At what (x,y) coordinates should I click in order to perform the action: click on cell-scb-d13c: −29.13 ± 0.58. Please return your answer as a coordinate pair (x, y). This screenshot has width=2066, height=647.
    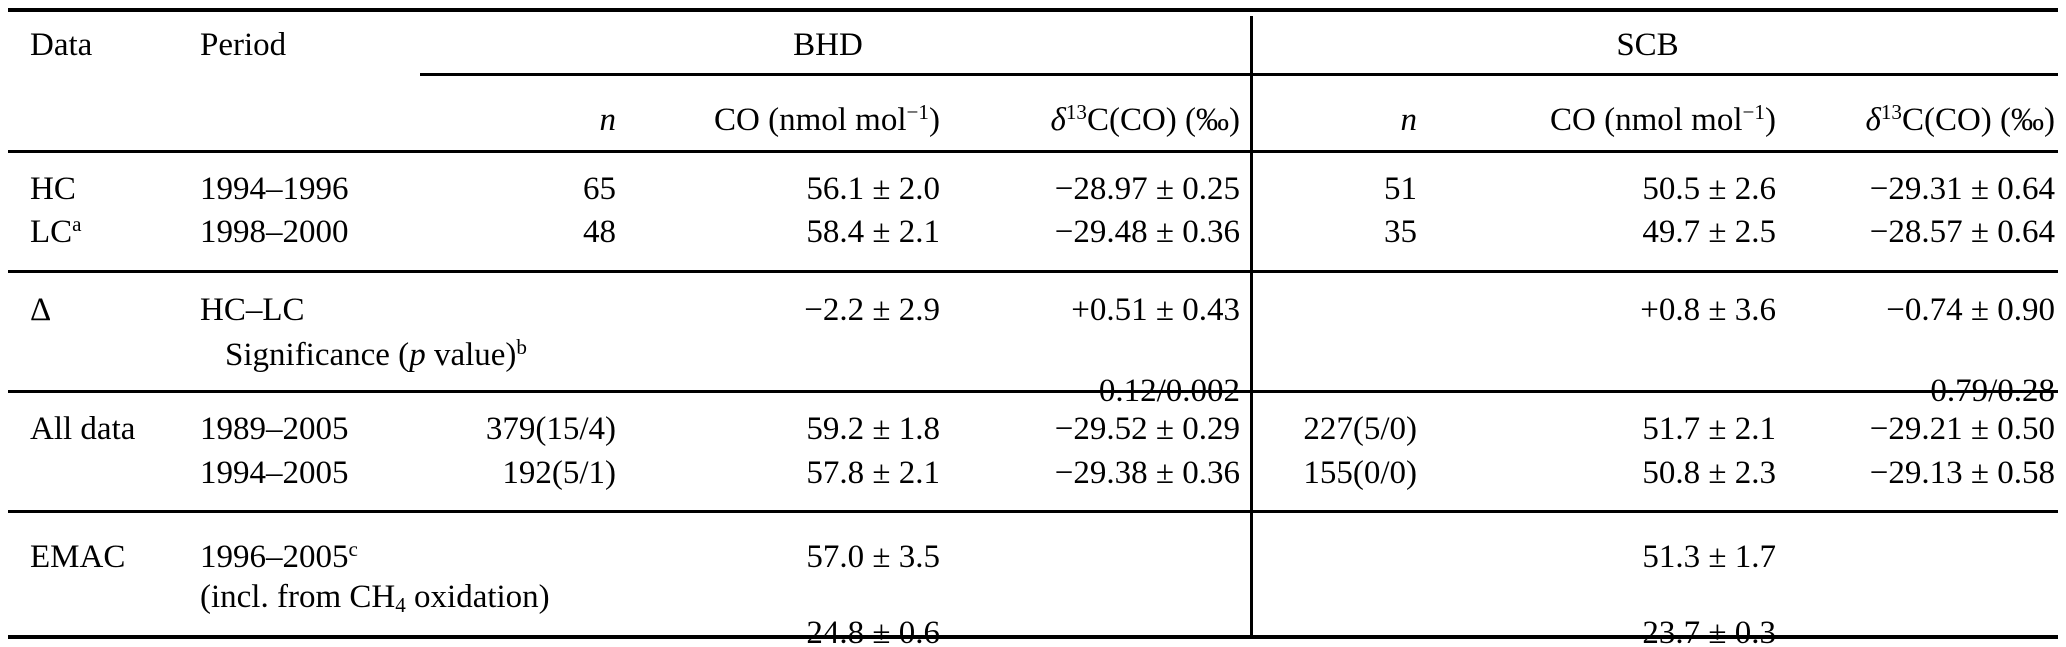
    Looking at the image, I should click on (1962, 473).